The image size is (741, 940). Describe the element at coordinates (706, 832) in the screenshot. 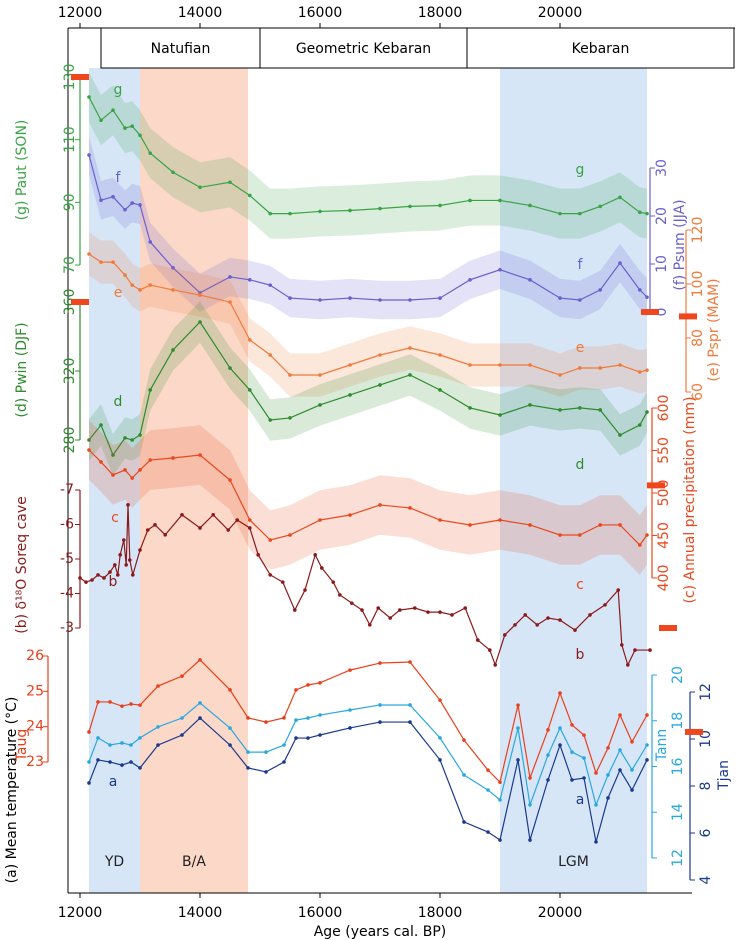

I see `y-tick-label: 6` at that location.